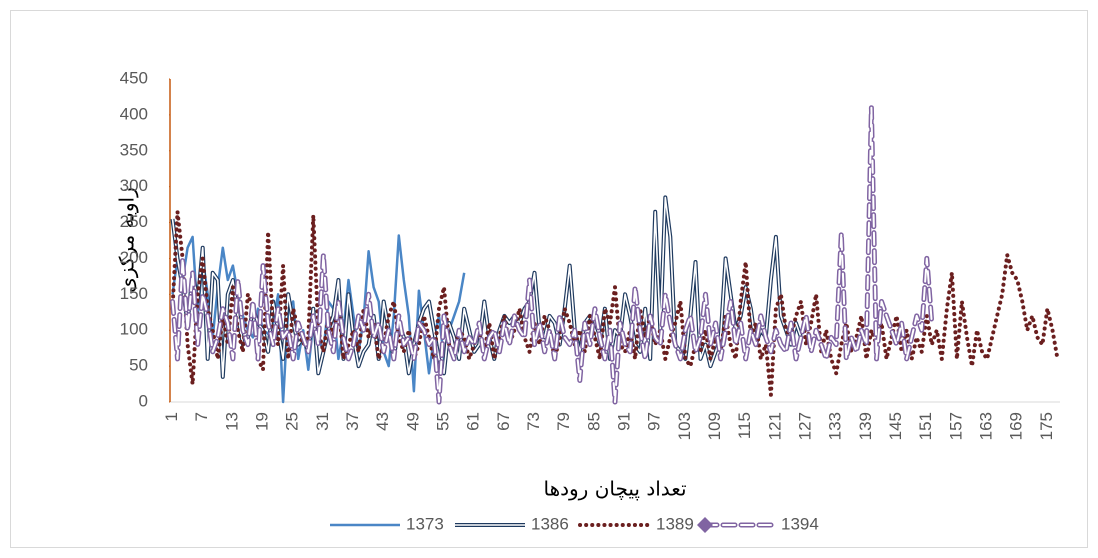 Image resolution: width=1098 pixels, height=558 pixels. What do you see at coordinates (231, 421) in the screenshot?
I see `x-tick-label: 13` at bounding box center [231, 421].